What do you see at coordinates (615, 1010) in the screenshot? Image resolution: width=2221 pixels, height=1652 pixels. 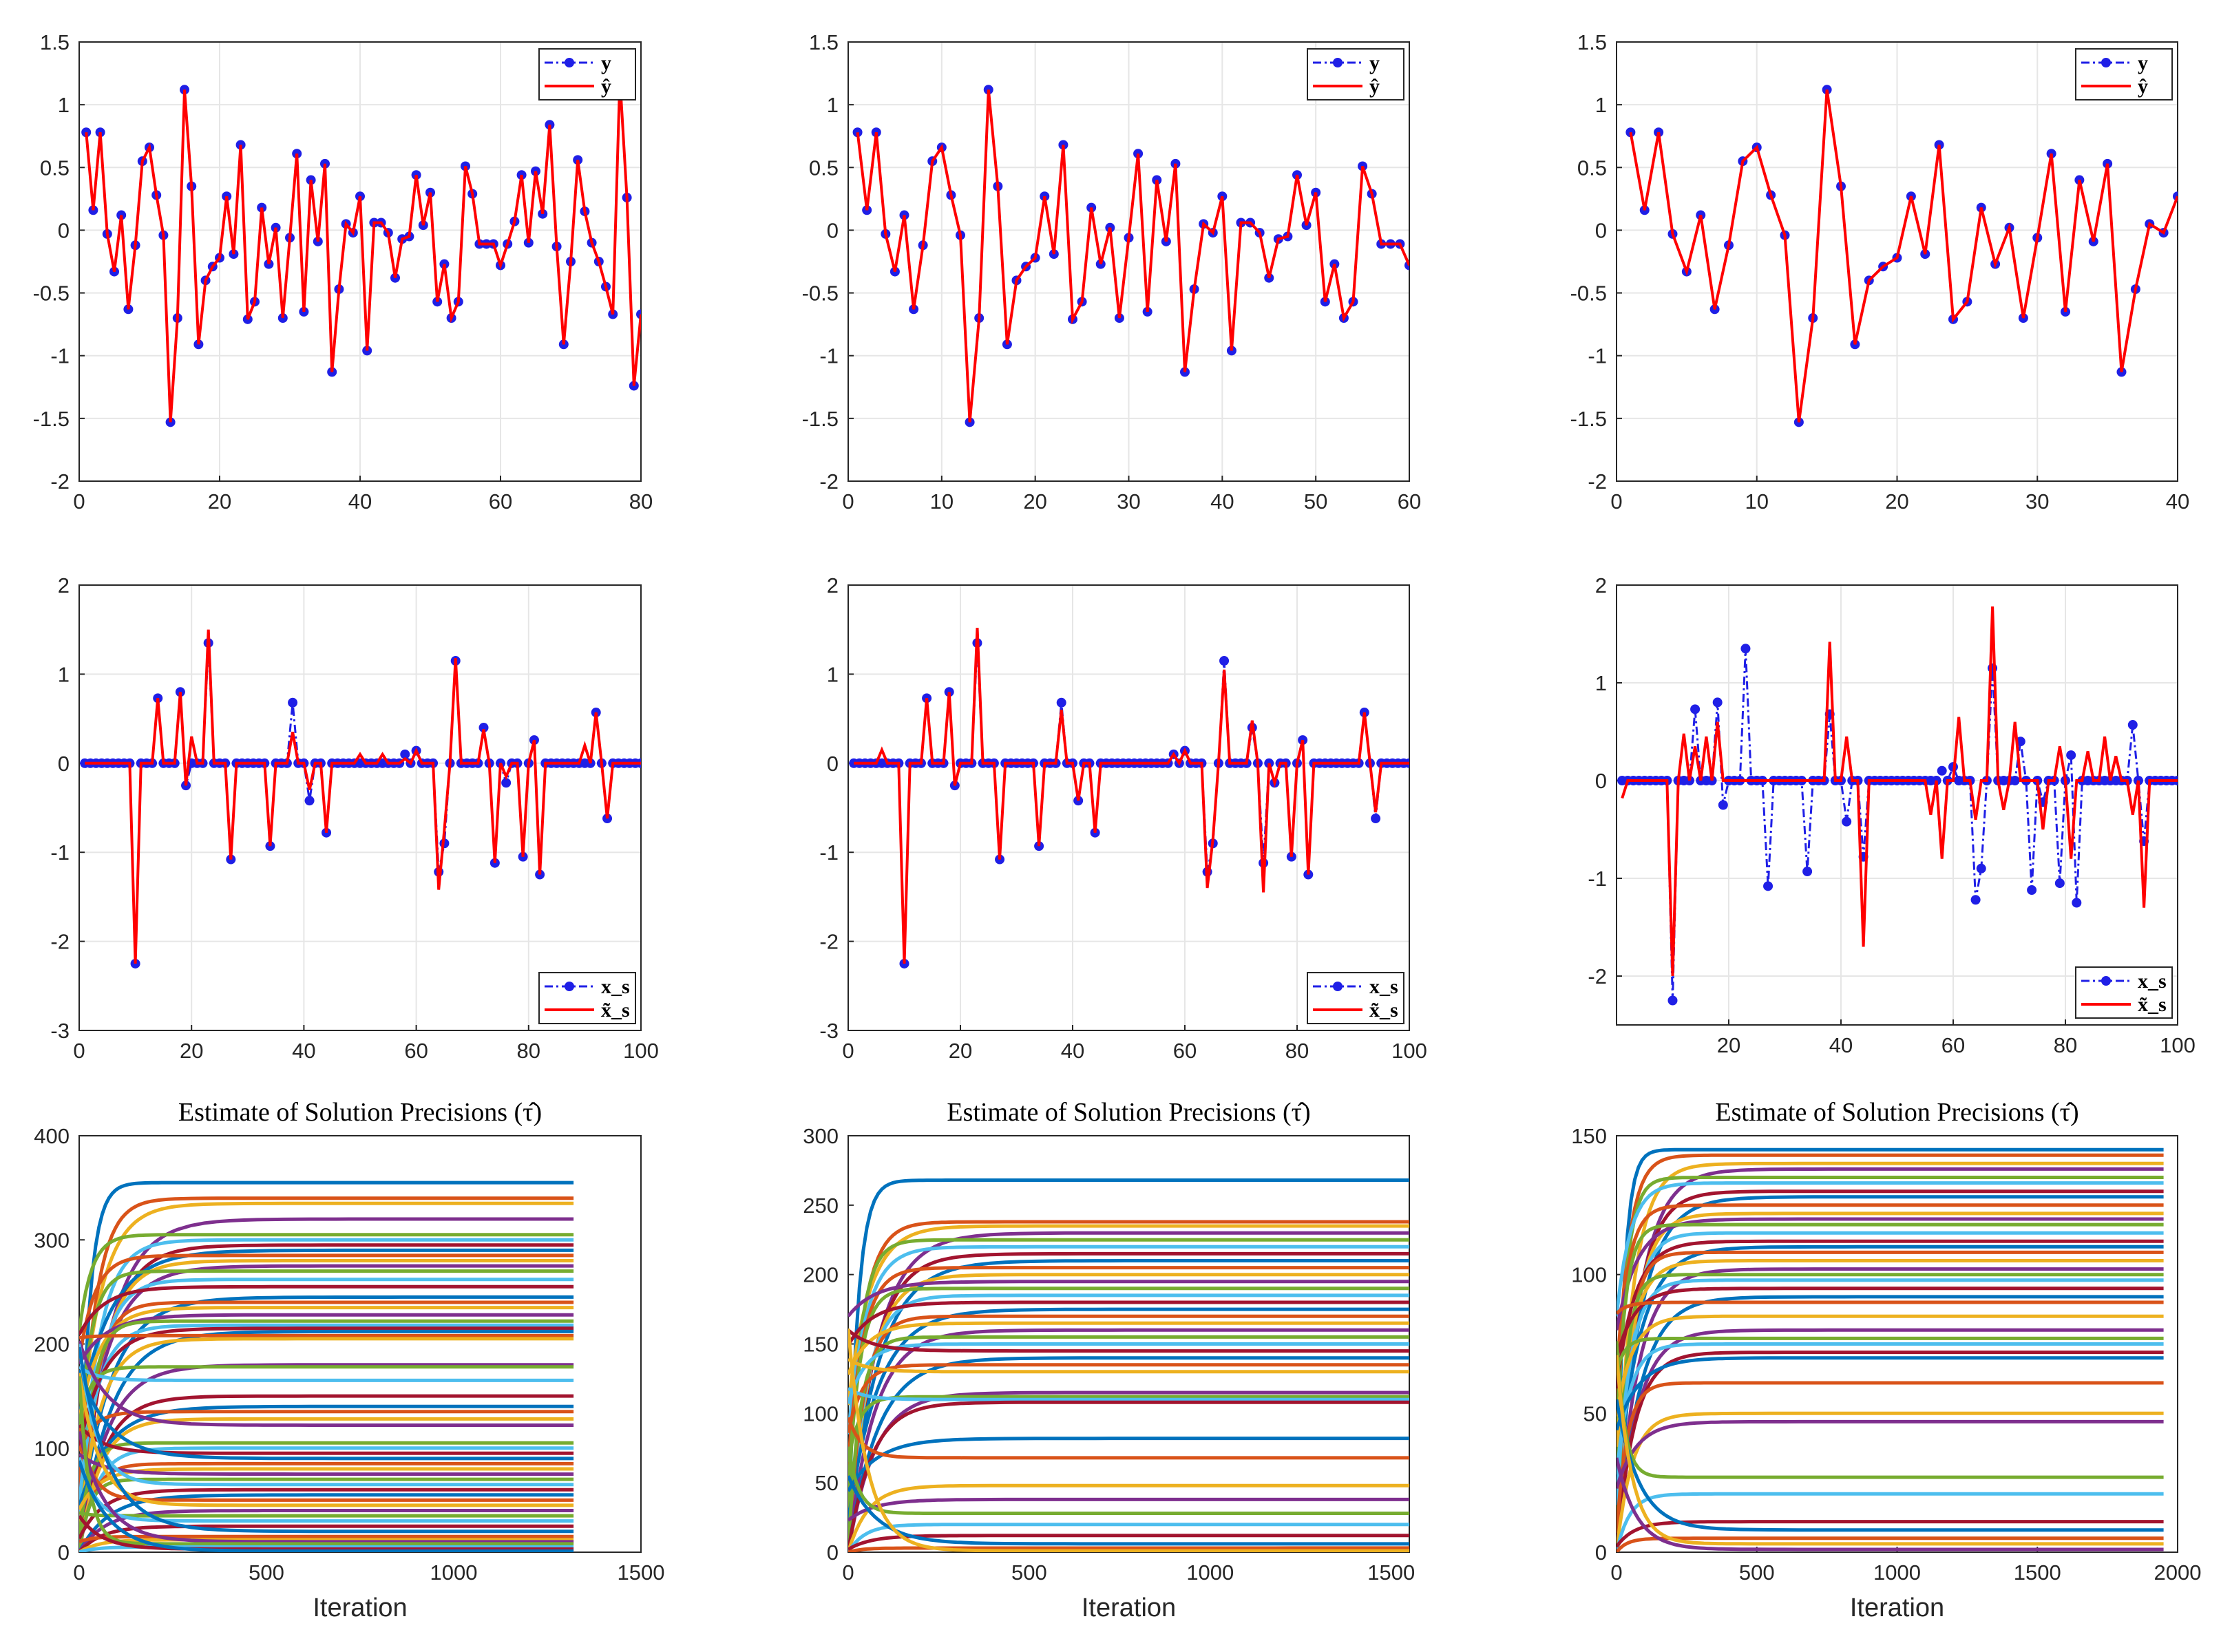 I see `legend-label: x̃_s` at bounding box center [615, 1010].